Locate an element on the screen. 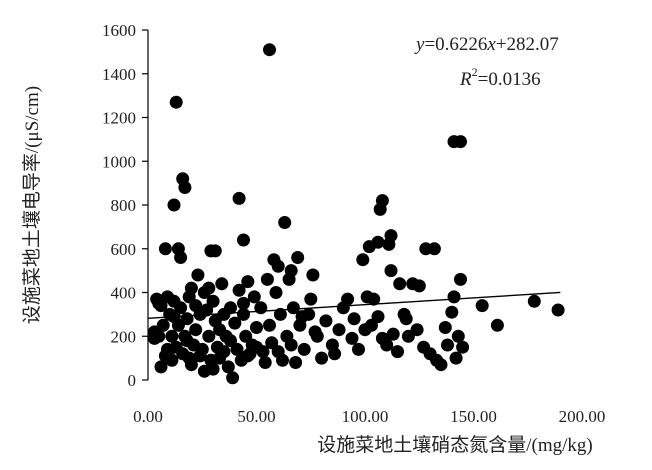  x-tick-label: 200.00 is located at coordinates (582, 416).